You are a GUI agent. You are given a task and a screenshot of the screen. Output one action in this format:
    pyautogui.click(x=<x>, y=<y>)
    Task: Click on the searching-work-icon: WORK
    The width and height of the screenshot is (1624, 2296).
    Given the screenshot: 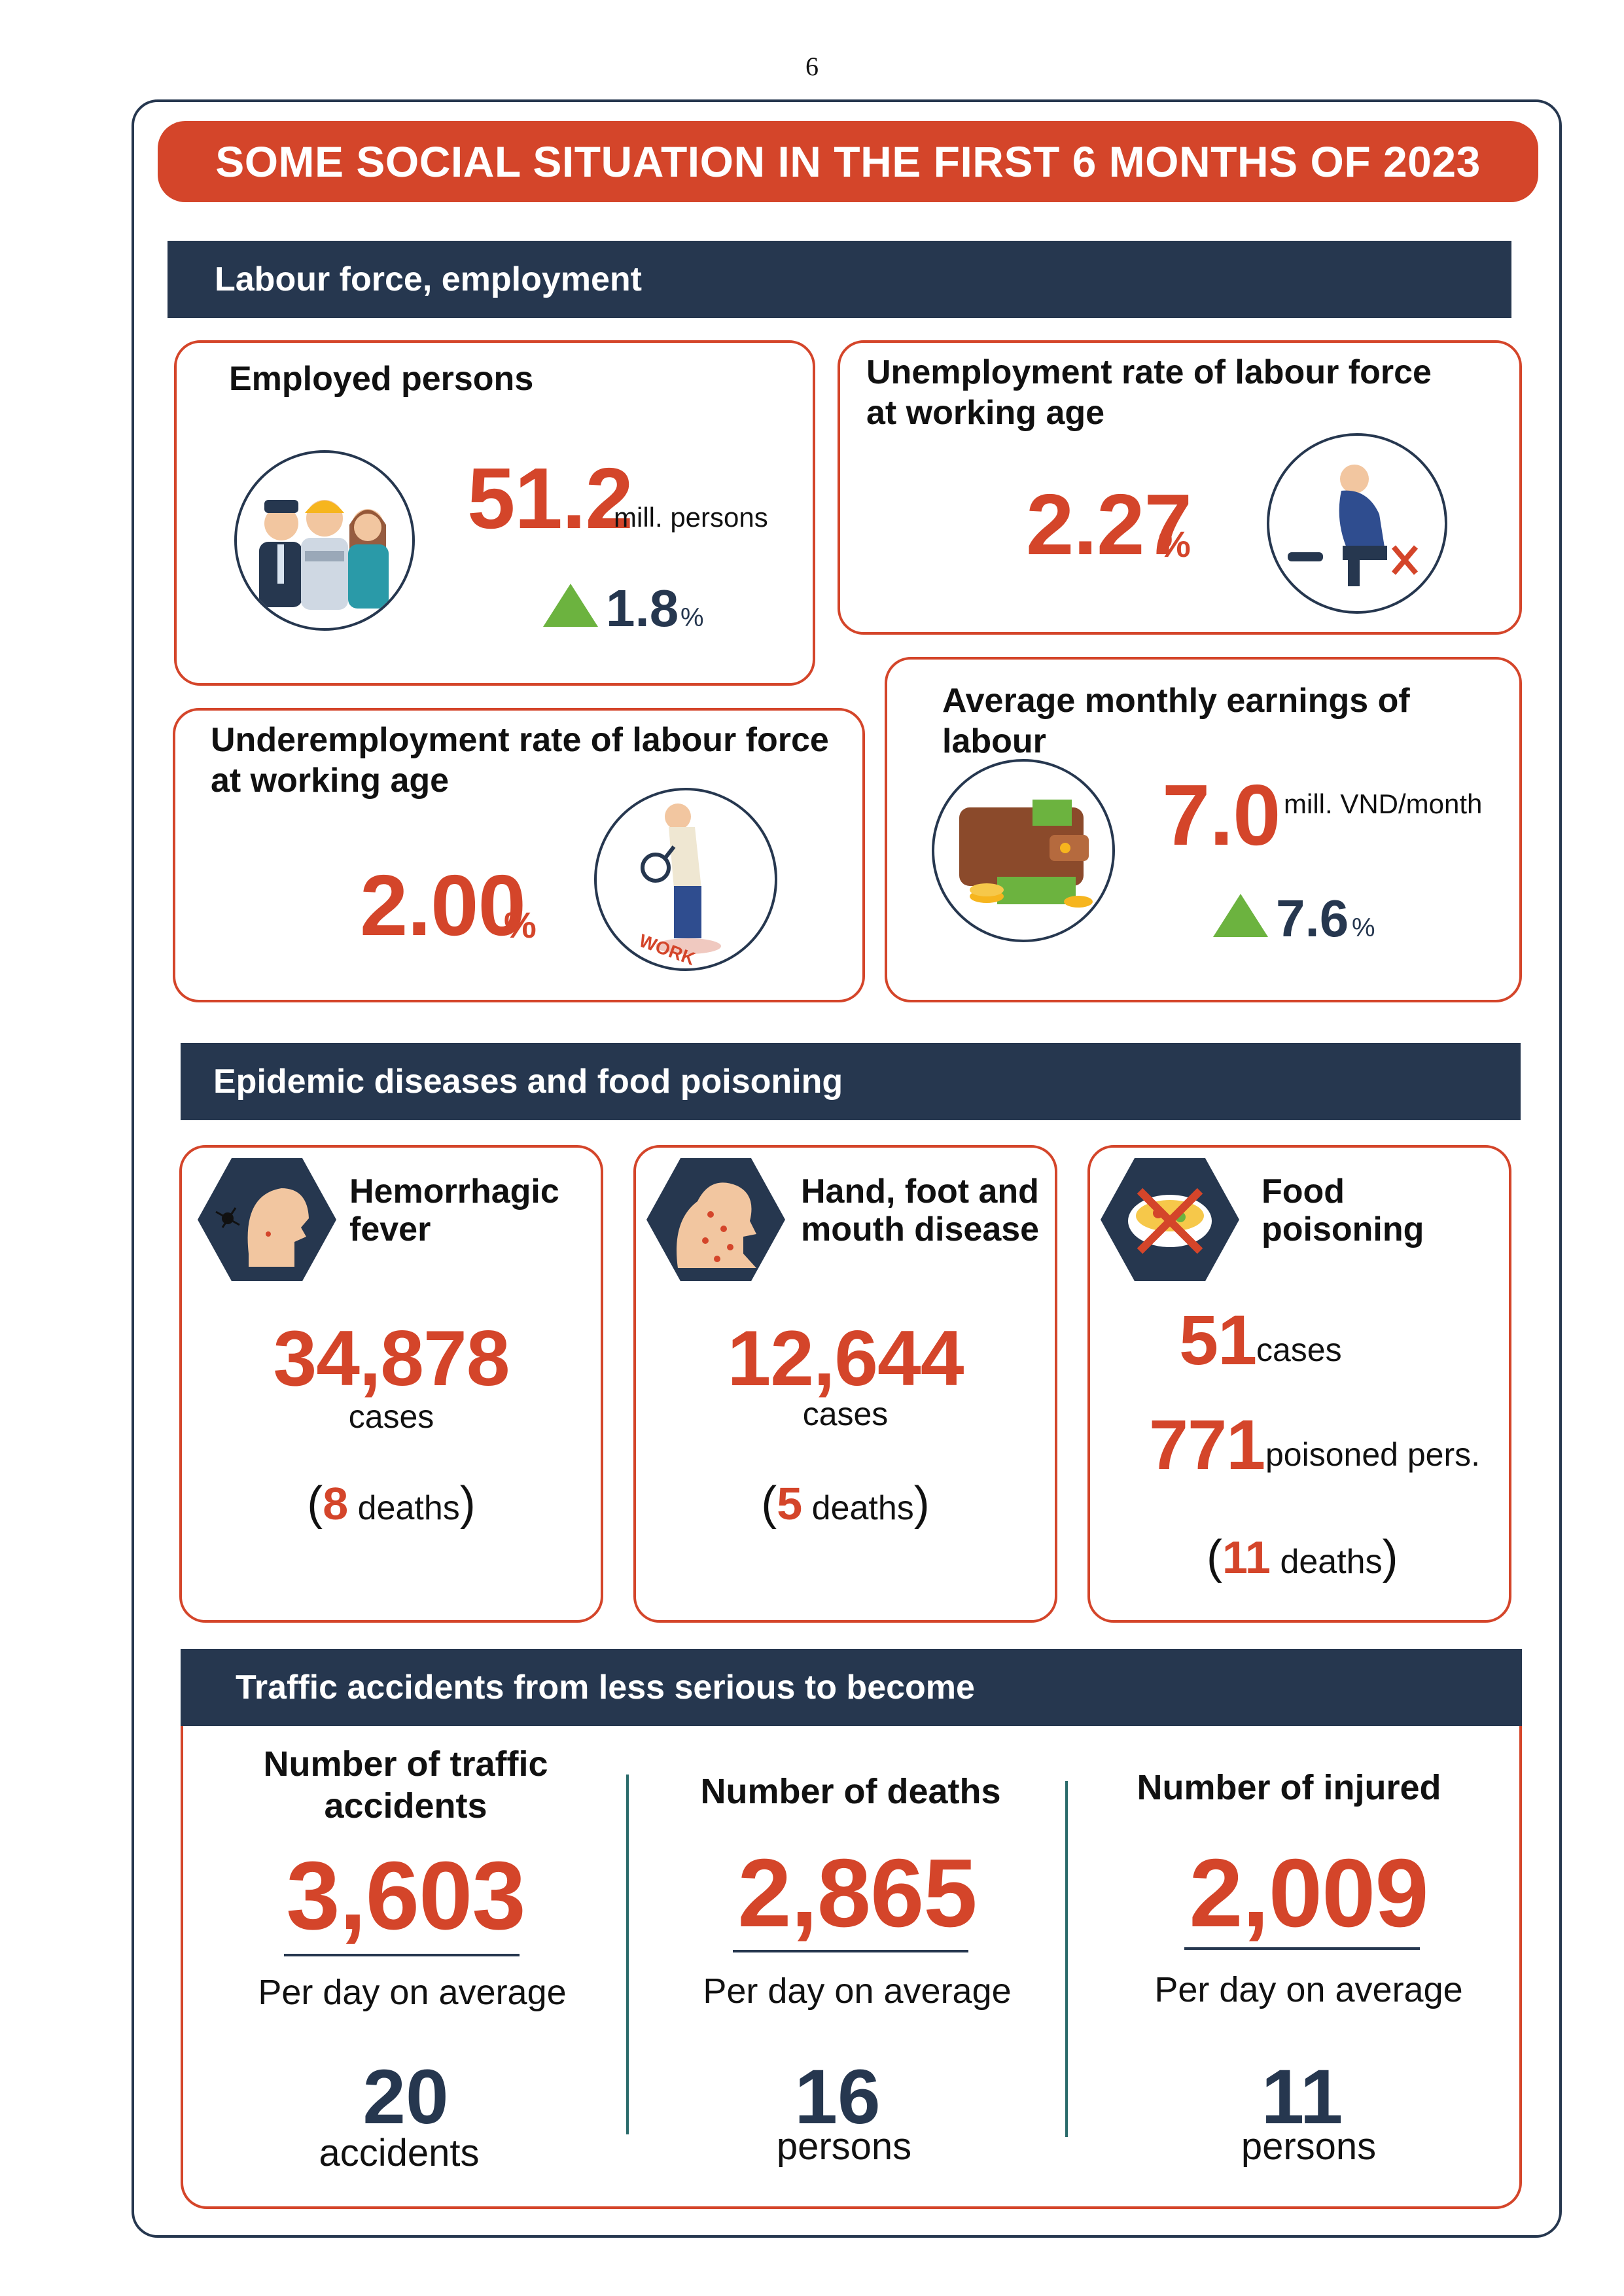 What is the action you would take?
    pyautogui.click(x=685, y=879)
    